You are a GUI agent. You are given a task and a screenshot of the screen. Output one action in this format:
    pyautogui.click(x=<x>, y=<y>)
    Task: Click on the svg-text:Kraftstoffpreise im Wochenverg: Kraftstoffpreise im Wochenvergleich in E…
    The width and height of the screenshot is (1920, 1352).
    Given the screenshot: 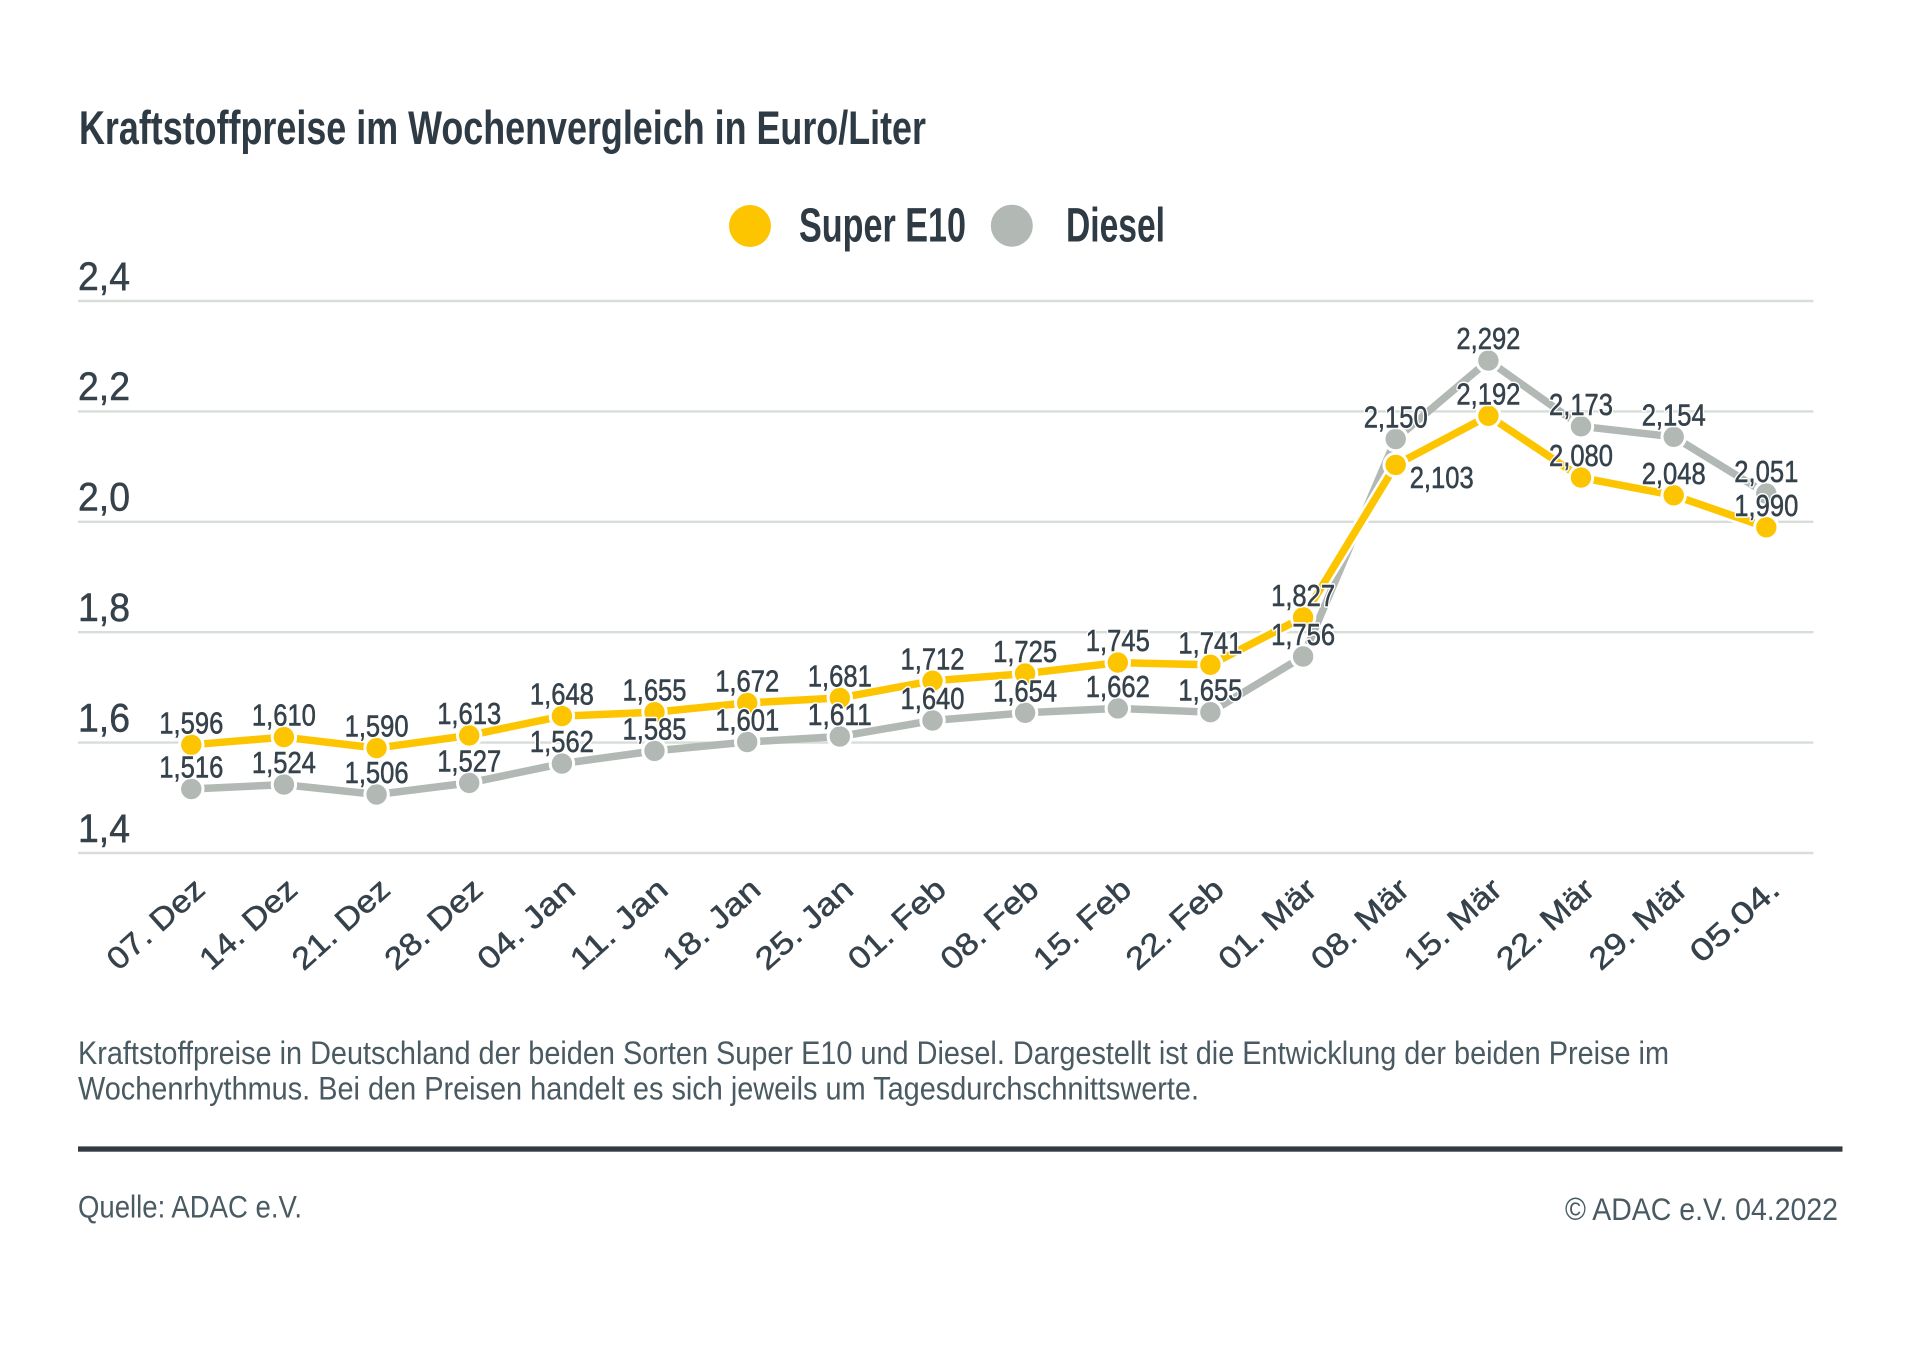 What is the action you would take?
    pyautogui.click(x=502, y=127)
    